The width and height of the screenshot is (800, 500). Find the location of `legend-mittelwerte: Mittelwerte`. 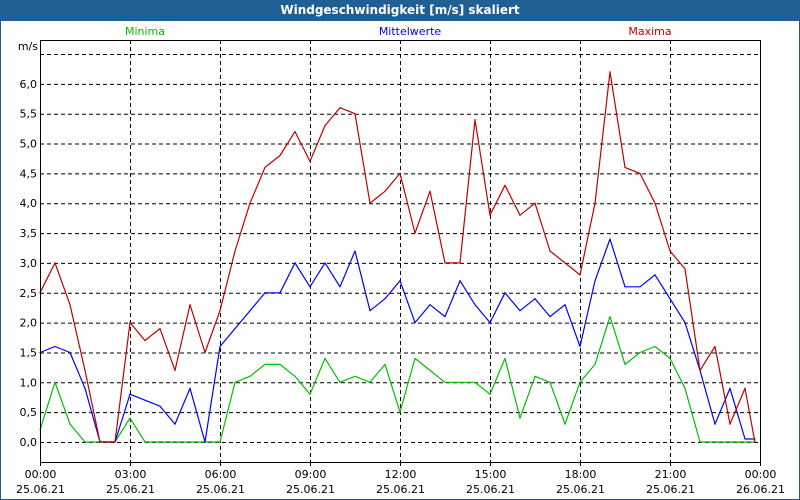

legend-mittelwerte: Mittelwerte is located at coordinates (410, 31).